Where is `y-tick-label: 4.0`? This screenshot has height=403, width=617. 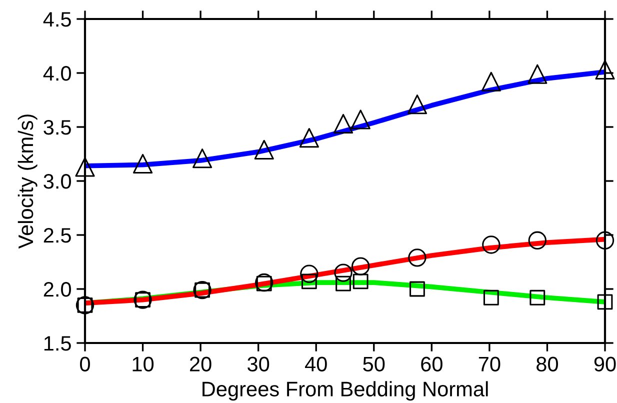 y-tick-label: 4.0 is located at coordinates (57, 73).